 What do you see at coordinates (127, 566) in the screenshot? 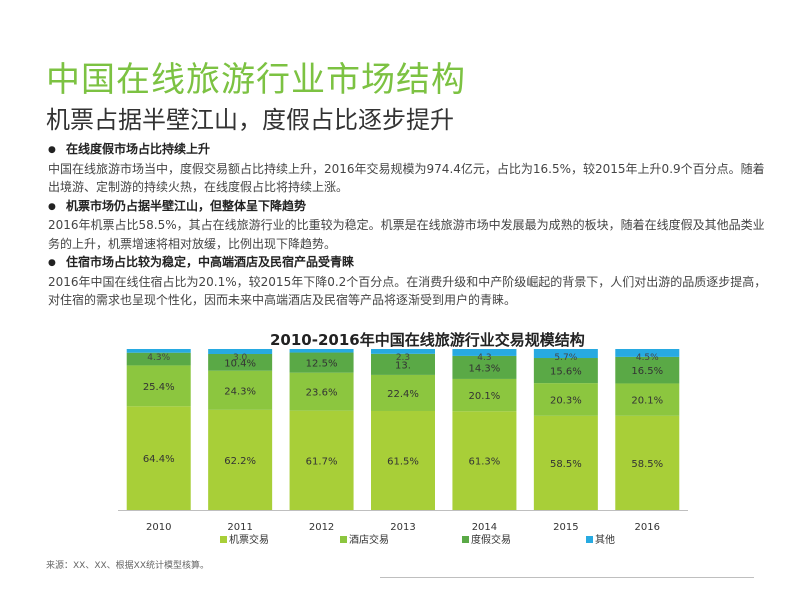
I see `source-note: 来源：XX、XX、根据XX统计模型核算。` at bounding box center [127, 566].